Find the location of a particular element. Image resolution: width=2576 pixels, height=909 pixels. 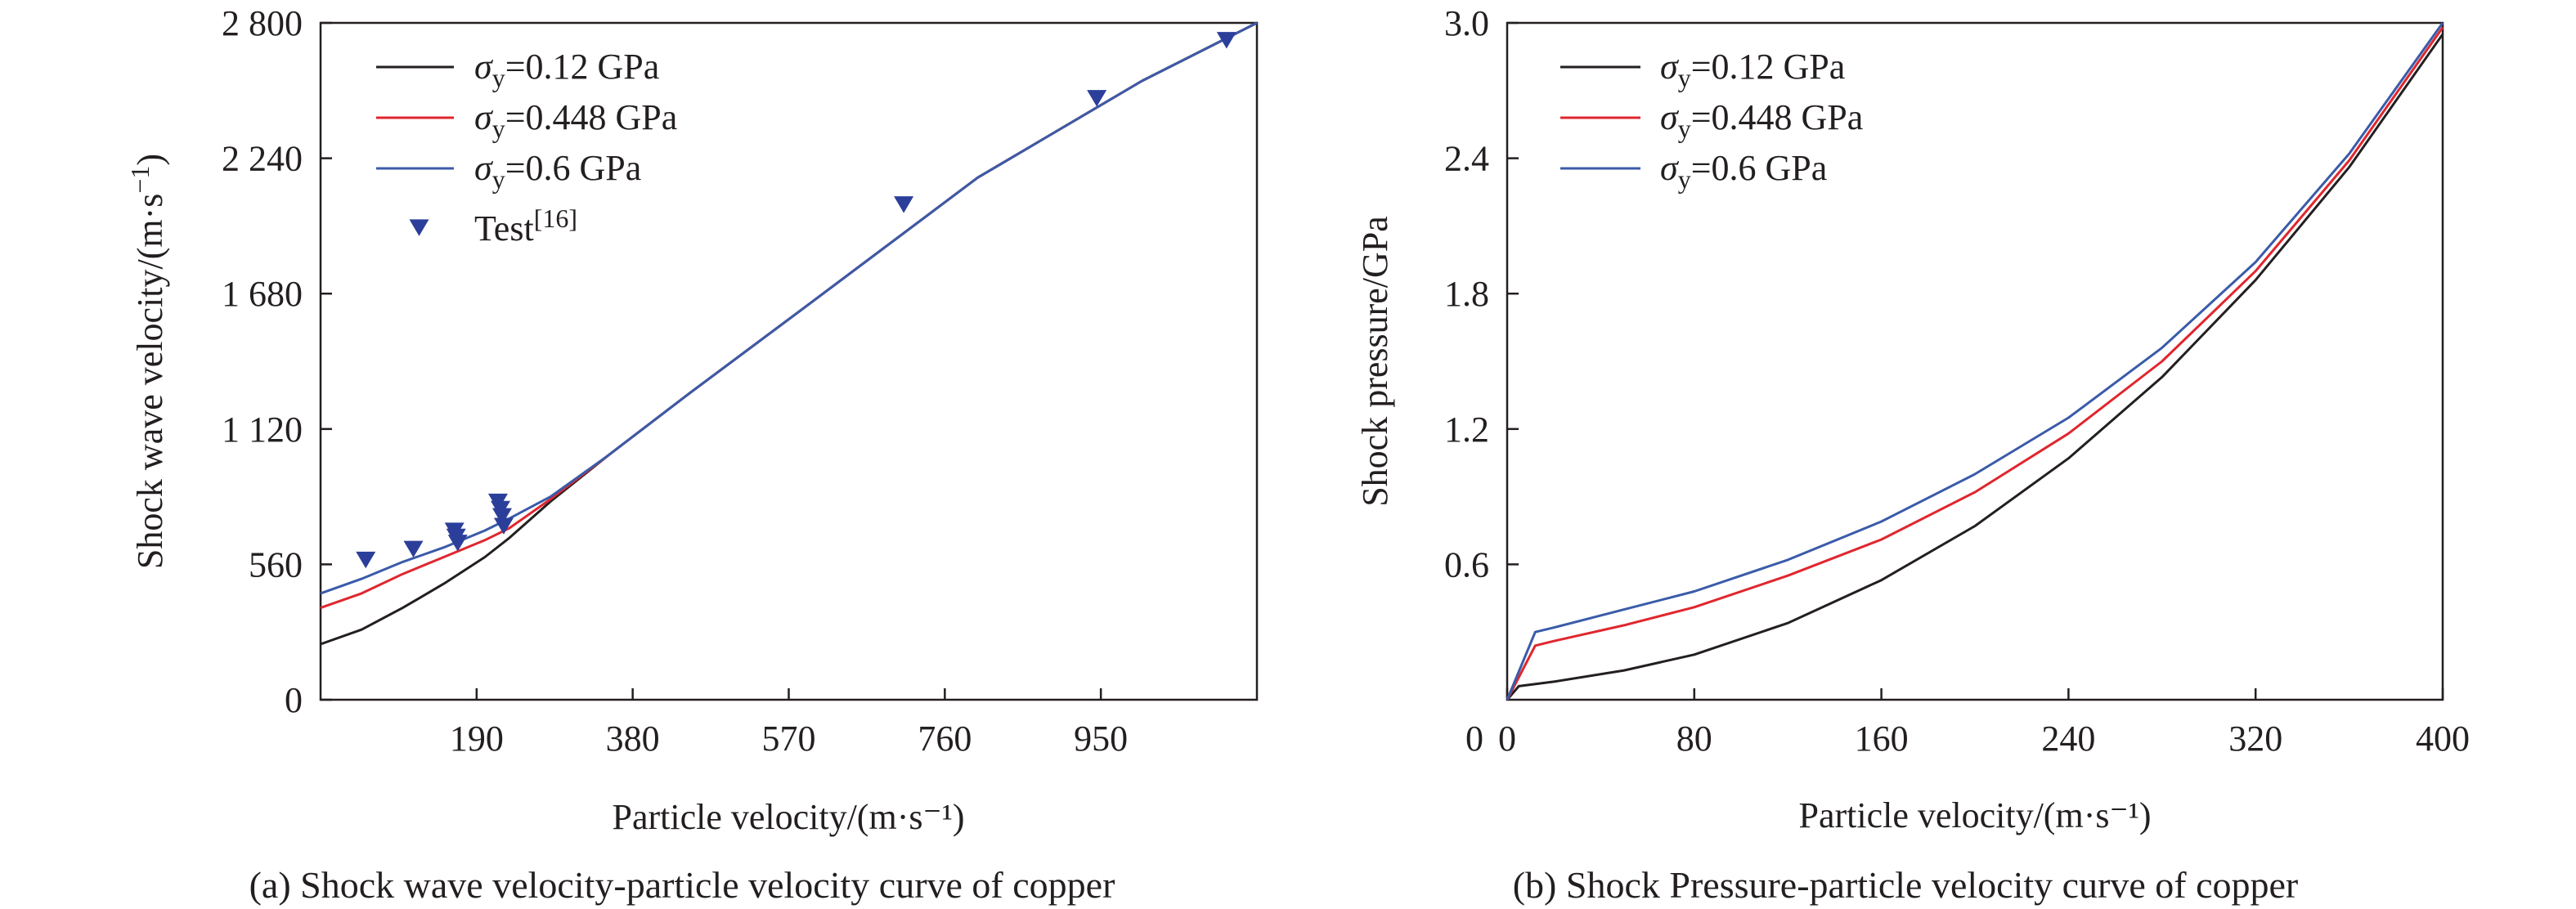

chart-b-y-tick-label: 2.4 is located at coordinates (1466, 159).